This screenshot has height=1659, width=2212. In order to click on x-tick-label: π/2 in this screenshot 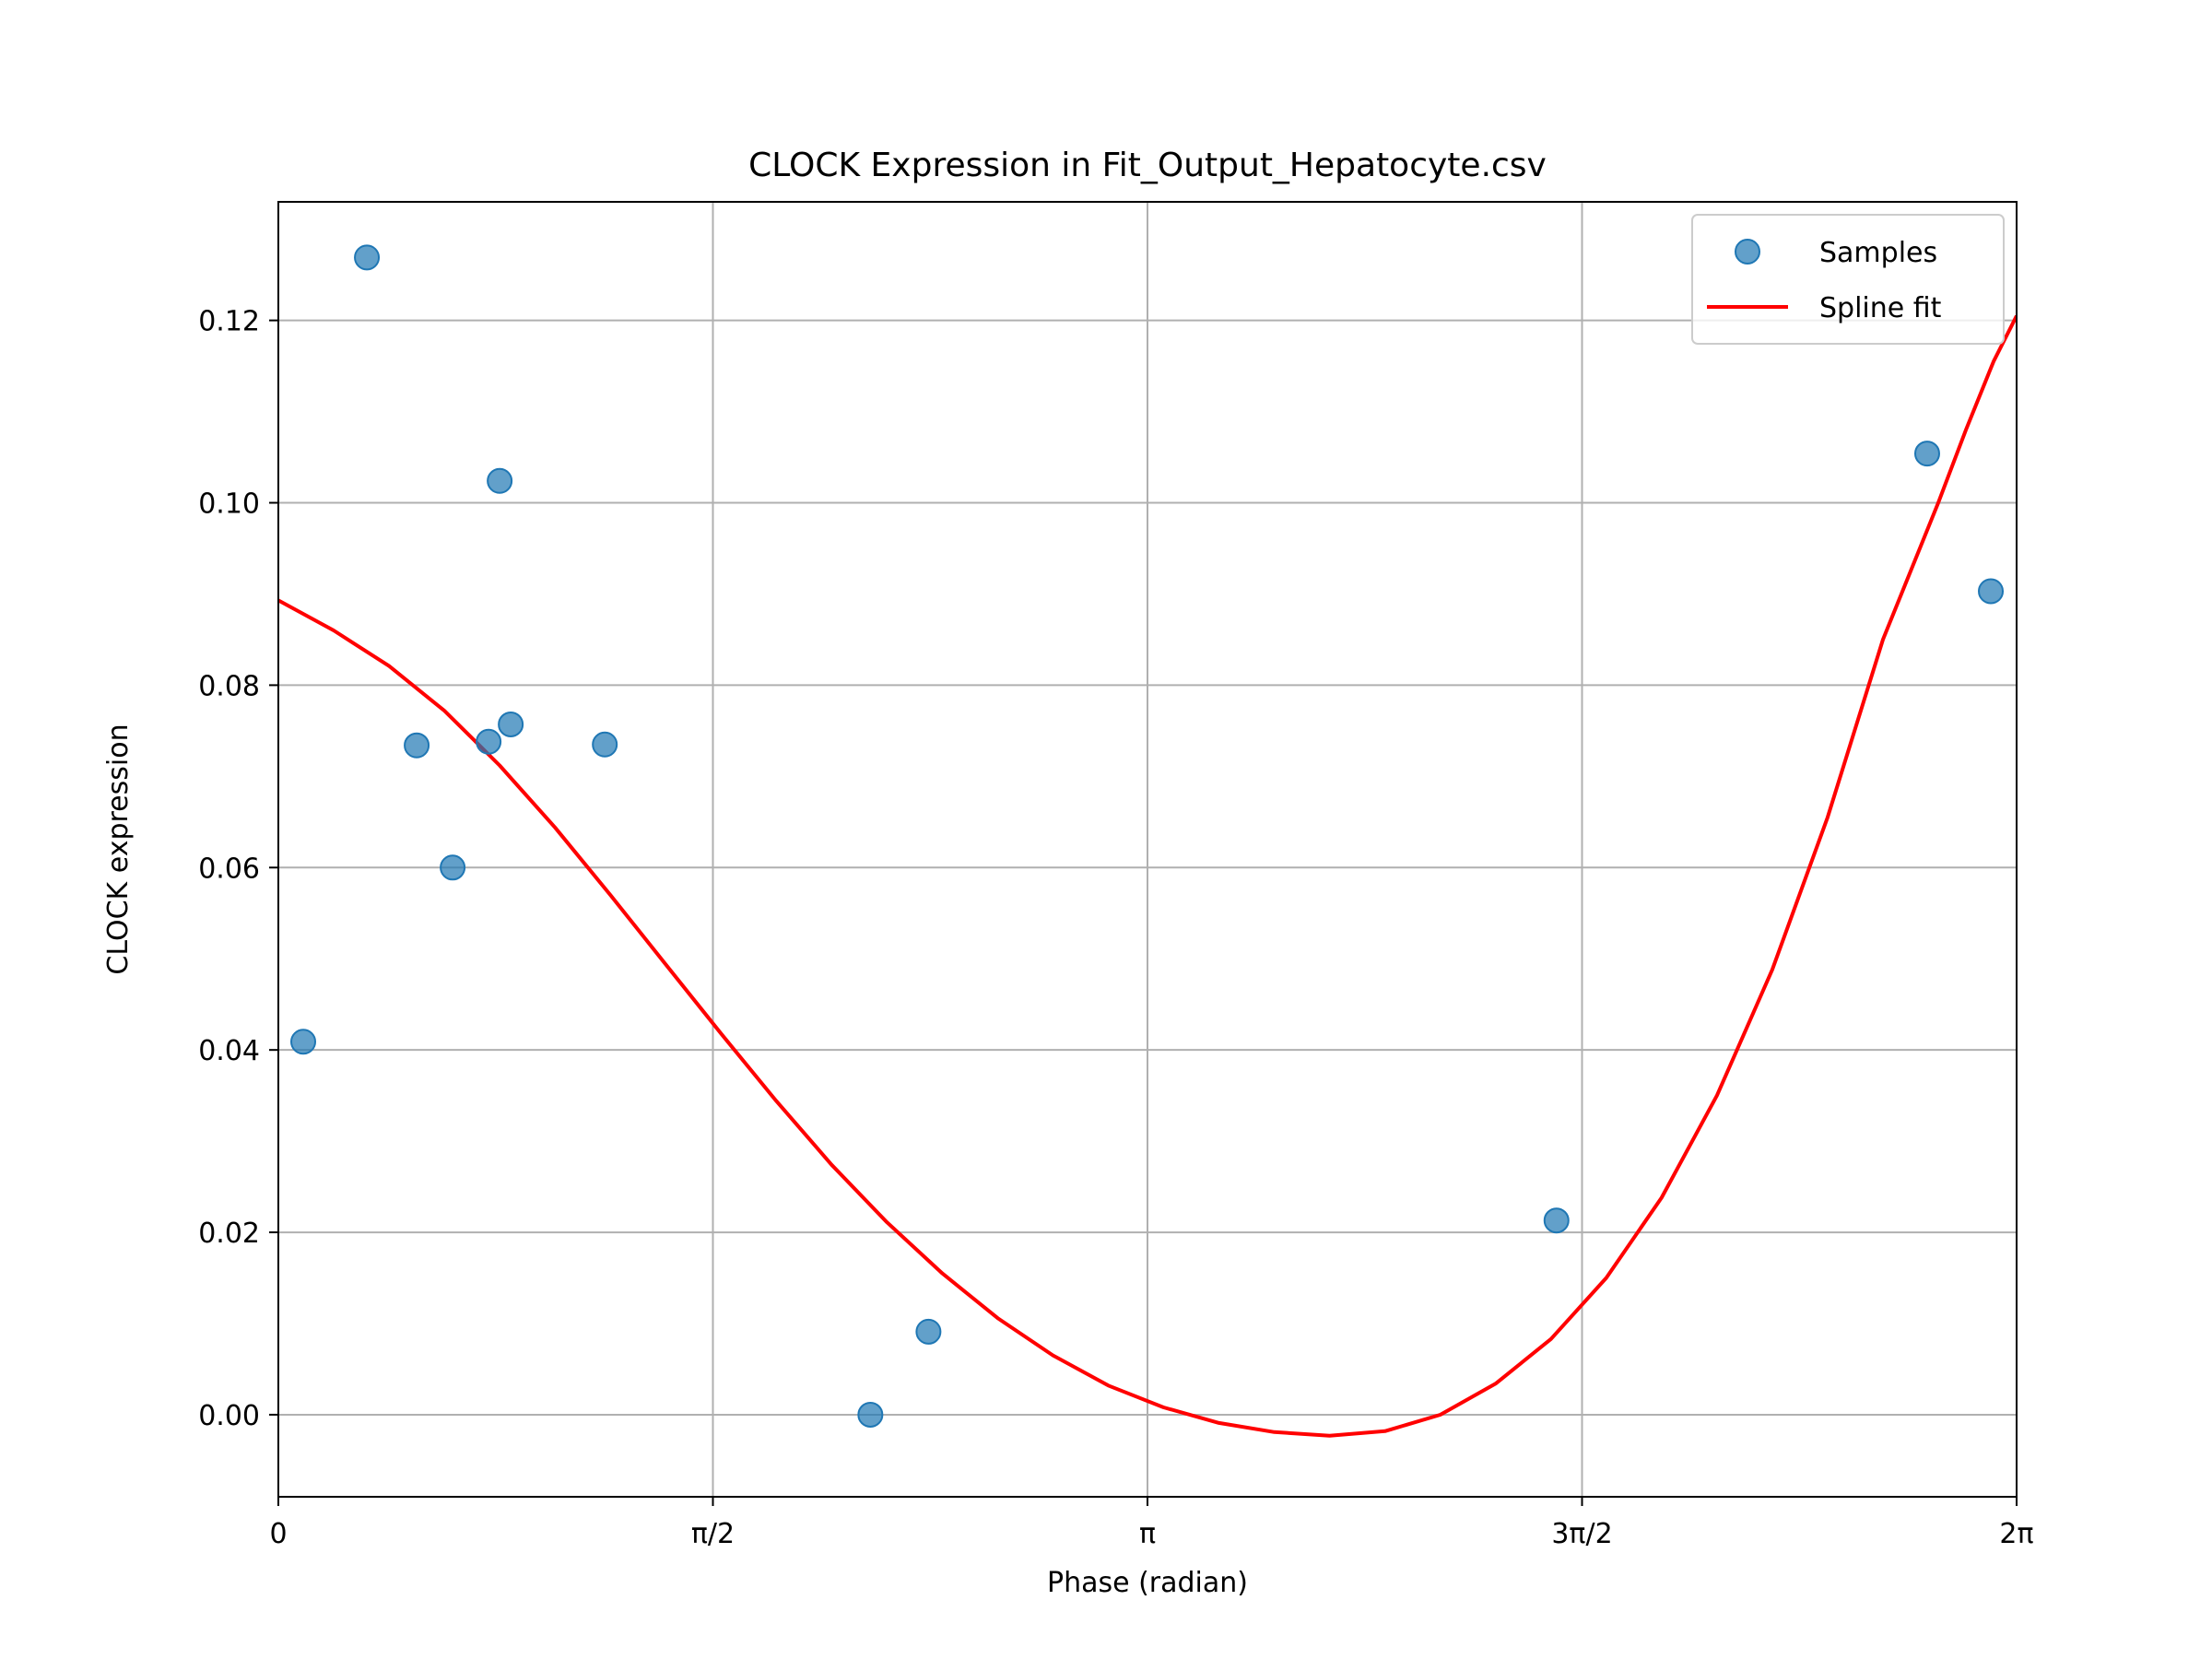, I will do `click(713, 1534)`.